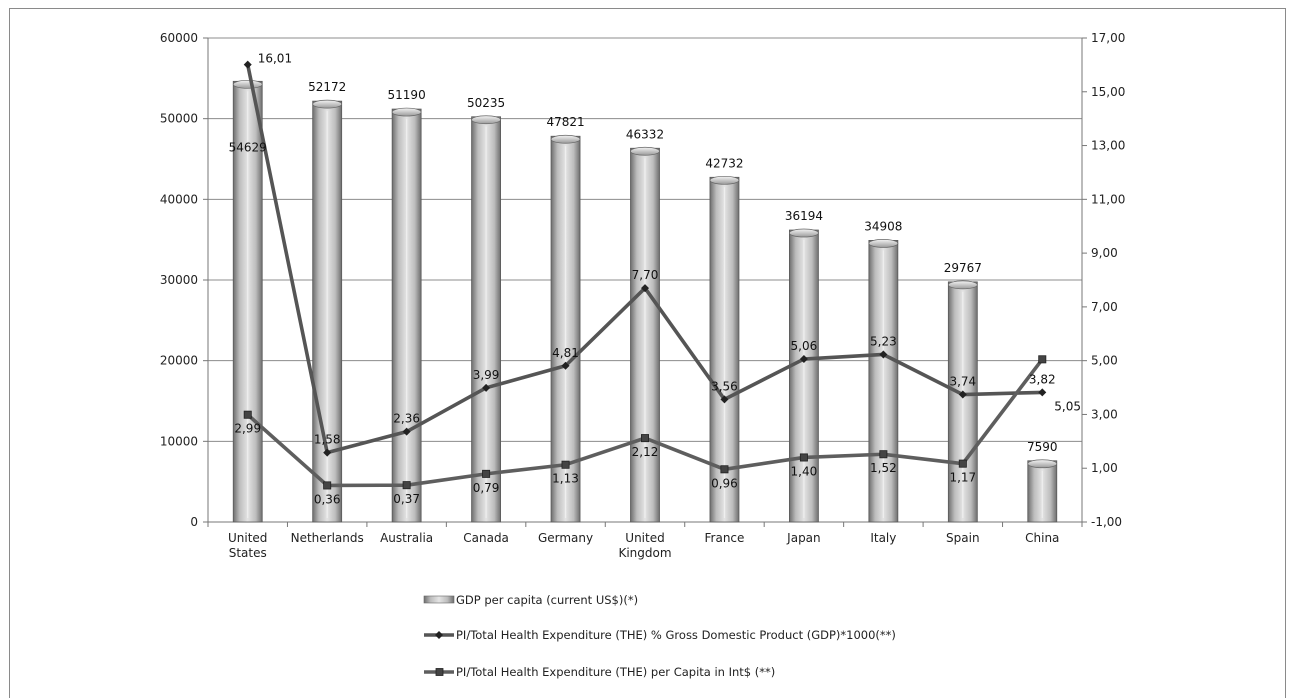 This screenshot has height=698, width=1290. What do you see at coordinates (645, 134) in the screenshot?
I see `bar-value-label: 46332` at bounding box center [645, 134].